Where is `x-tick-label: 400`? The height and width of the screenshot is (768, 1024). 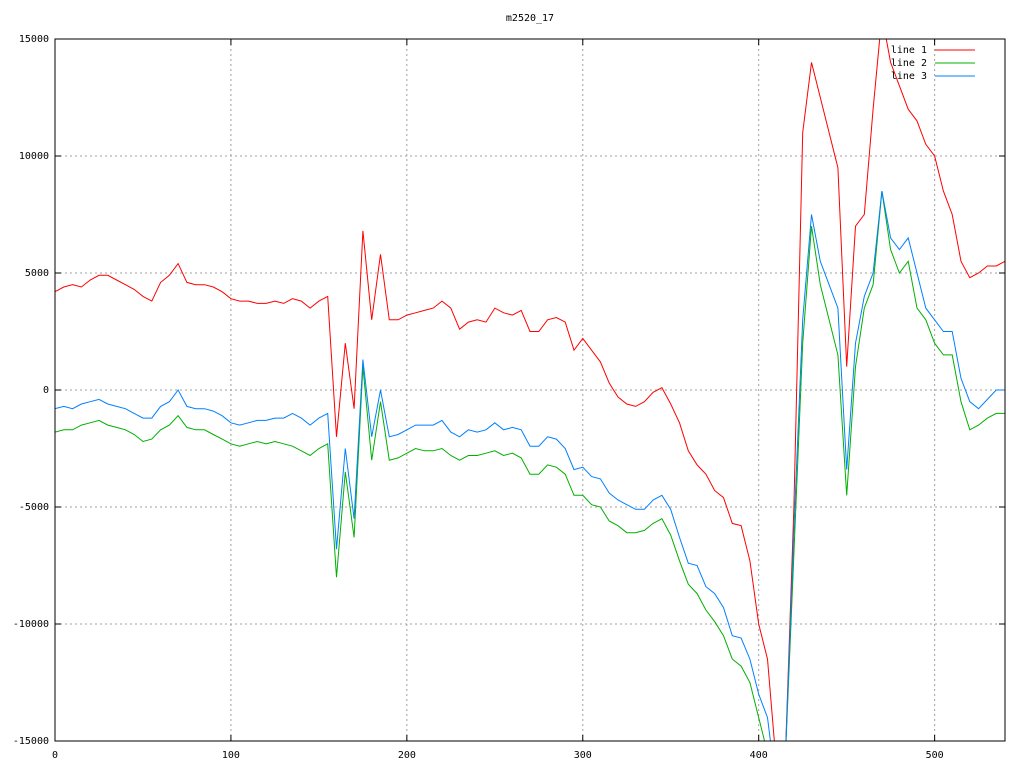
x-tick-label: 400 is located at coordinates (759, 755).